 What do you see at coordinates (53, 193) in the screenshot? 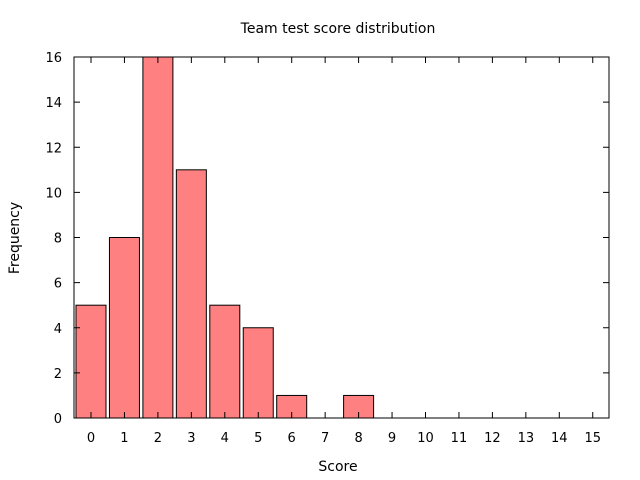
I see `y-tick-label: 10` at bounding box center [53, 193].